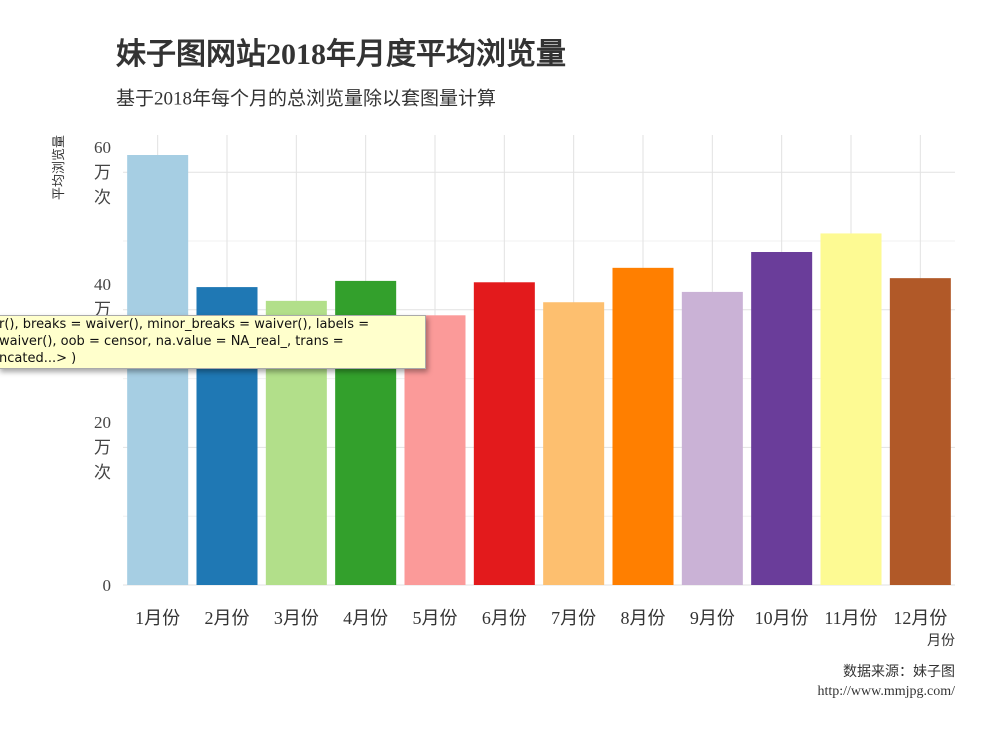 The width and height of the screenshot is (1000, 742). What do you see at coordinates (365, 618) in the screenshot?
I see `x-tick-label: 4月份` at bounding box center [365, 618].